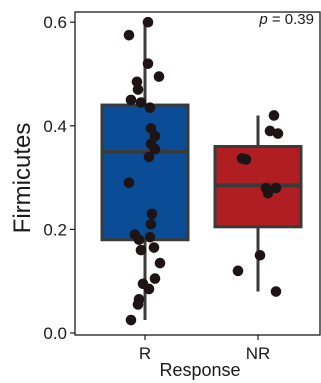 This screenshot has width=321, height=383. What do you see at coordinates (22, 178) in the screenshot?
I see `y-axis-label: Firmicutes` at bounding box center [22, 178].